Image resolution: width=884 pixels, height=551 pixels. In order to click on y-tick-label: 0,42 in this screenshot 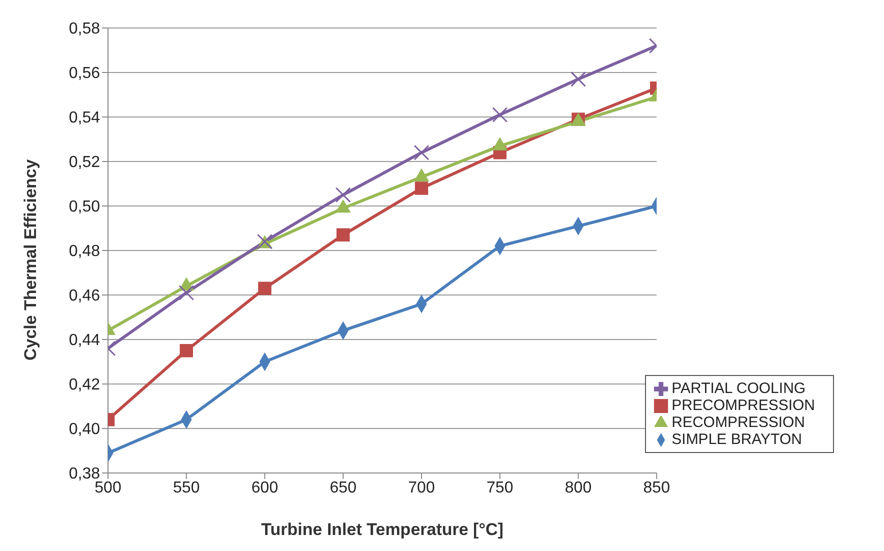, I will do `click(84, 385)`.